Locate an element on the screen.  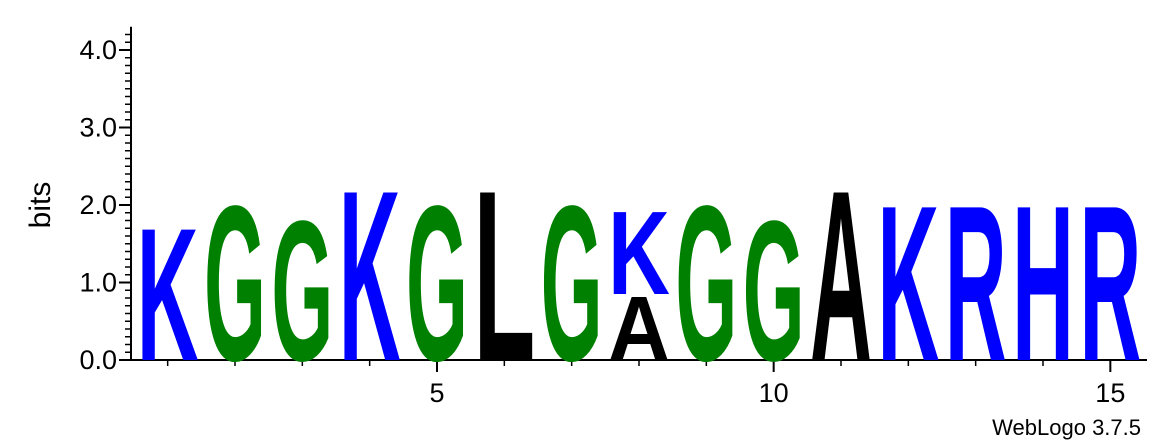
y-axis-title: bits is located at coordinates (40, 205).